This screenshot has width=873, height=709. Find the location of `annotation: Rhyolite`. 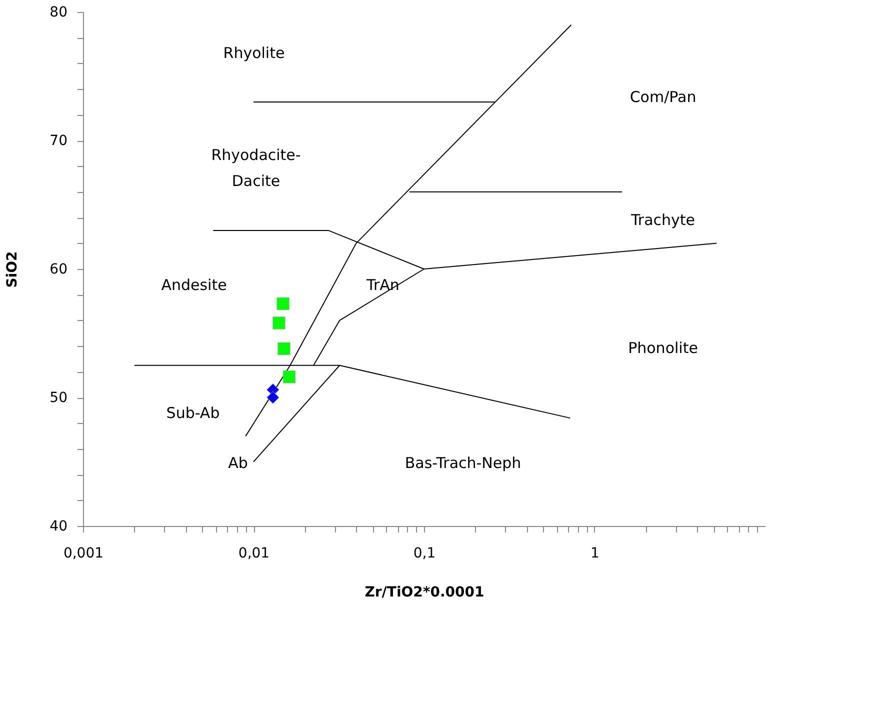

annotation: Rhyolite is located at coordinates (254, 53).